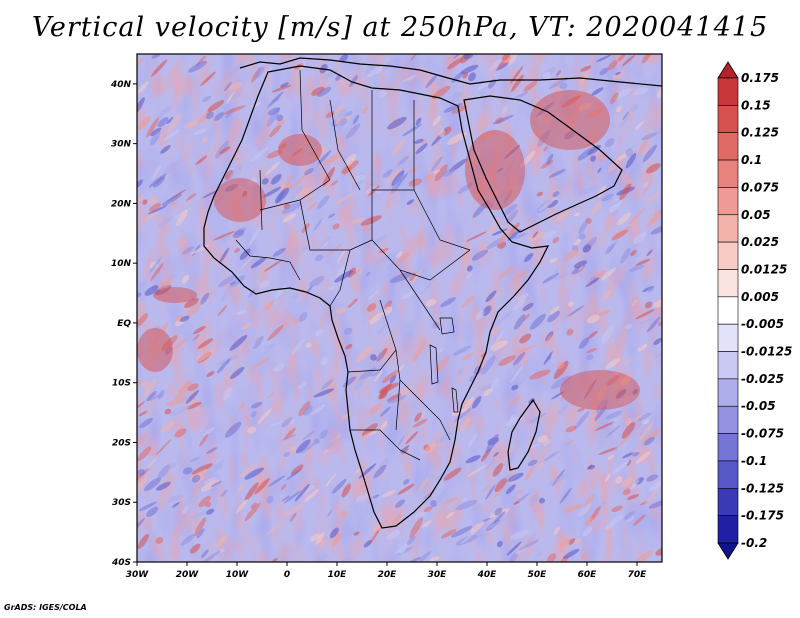 Image resolution: width=800 pixels, height=618 pixels. What do you see at coordinates (121, 264) in the screenshot?
I see `lat-tick-label: 10N` at bounding box center [121, 264].